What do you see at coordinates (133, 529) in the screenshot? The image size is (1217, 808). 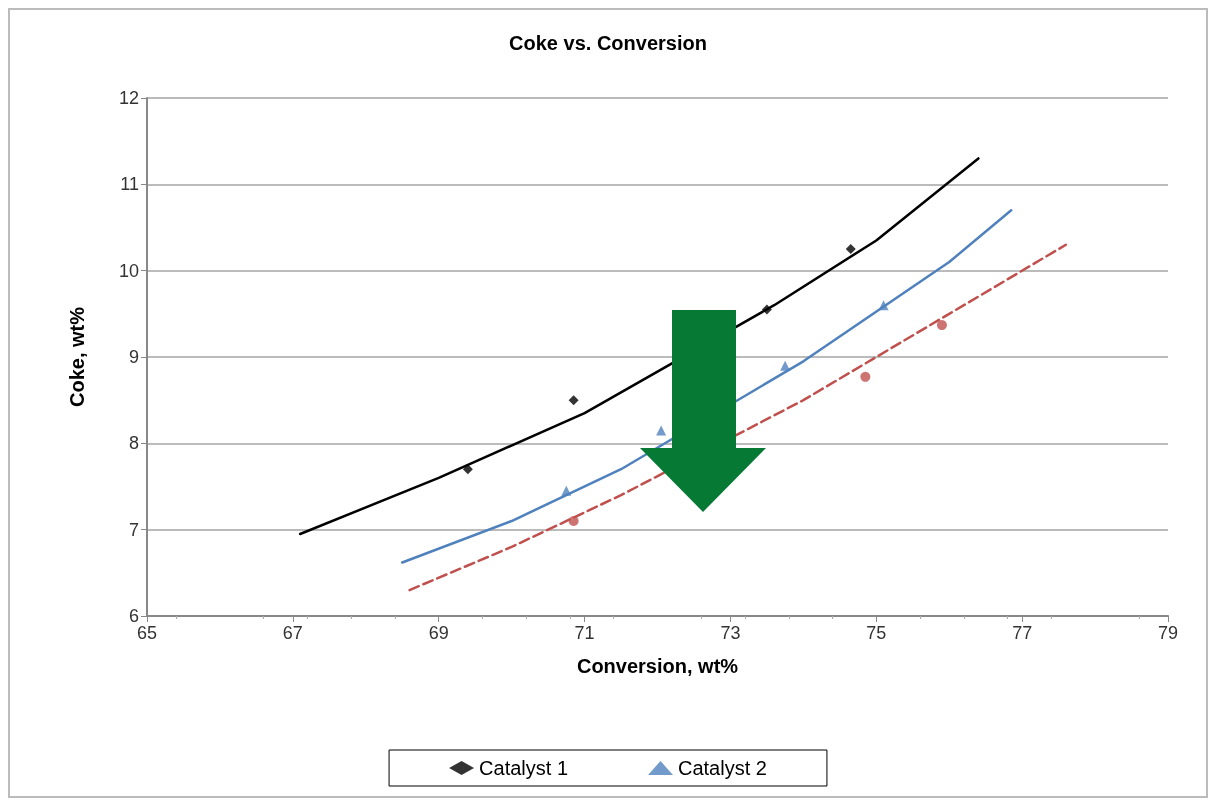 I see `y-tick-label: 7` at bounding box center [133, 529].